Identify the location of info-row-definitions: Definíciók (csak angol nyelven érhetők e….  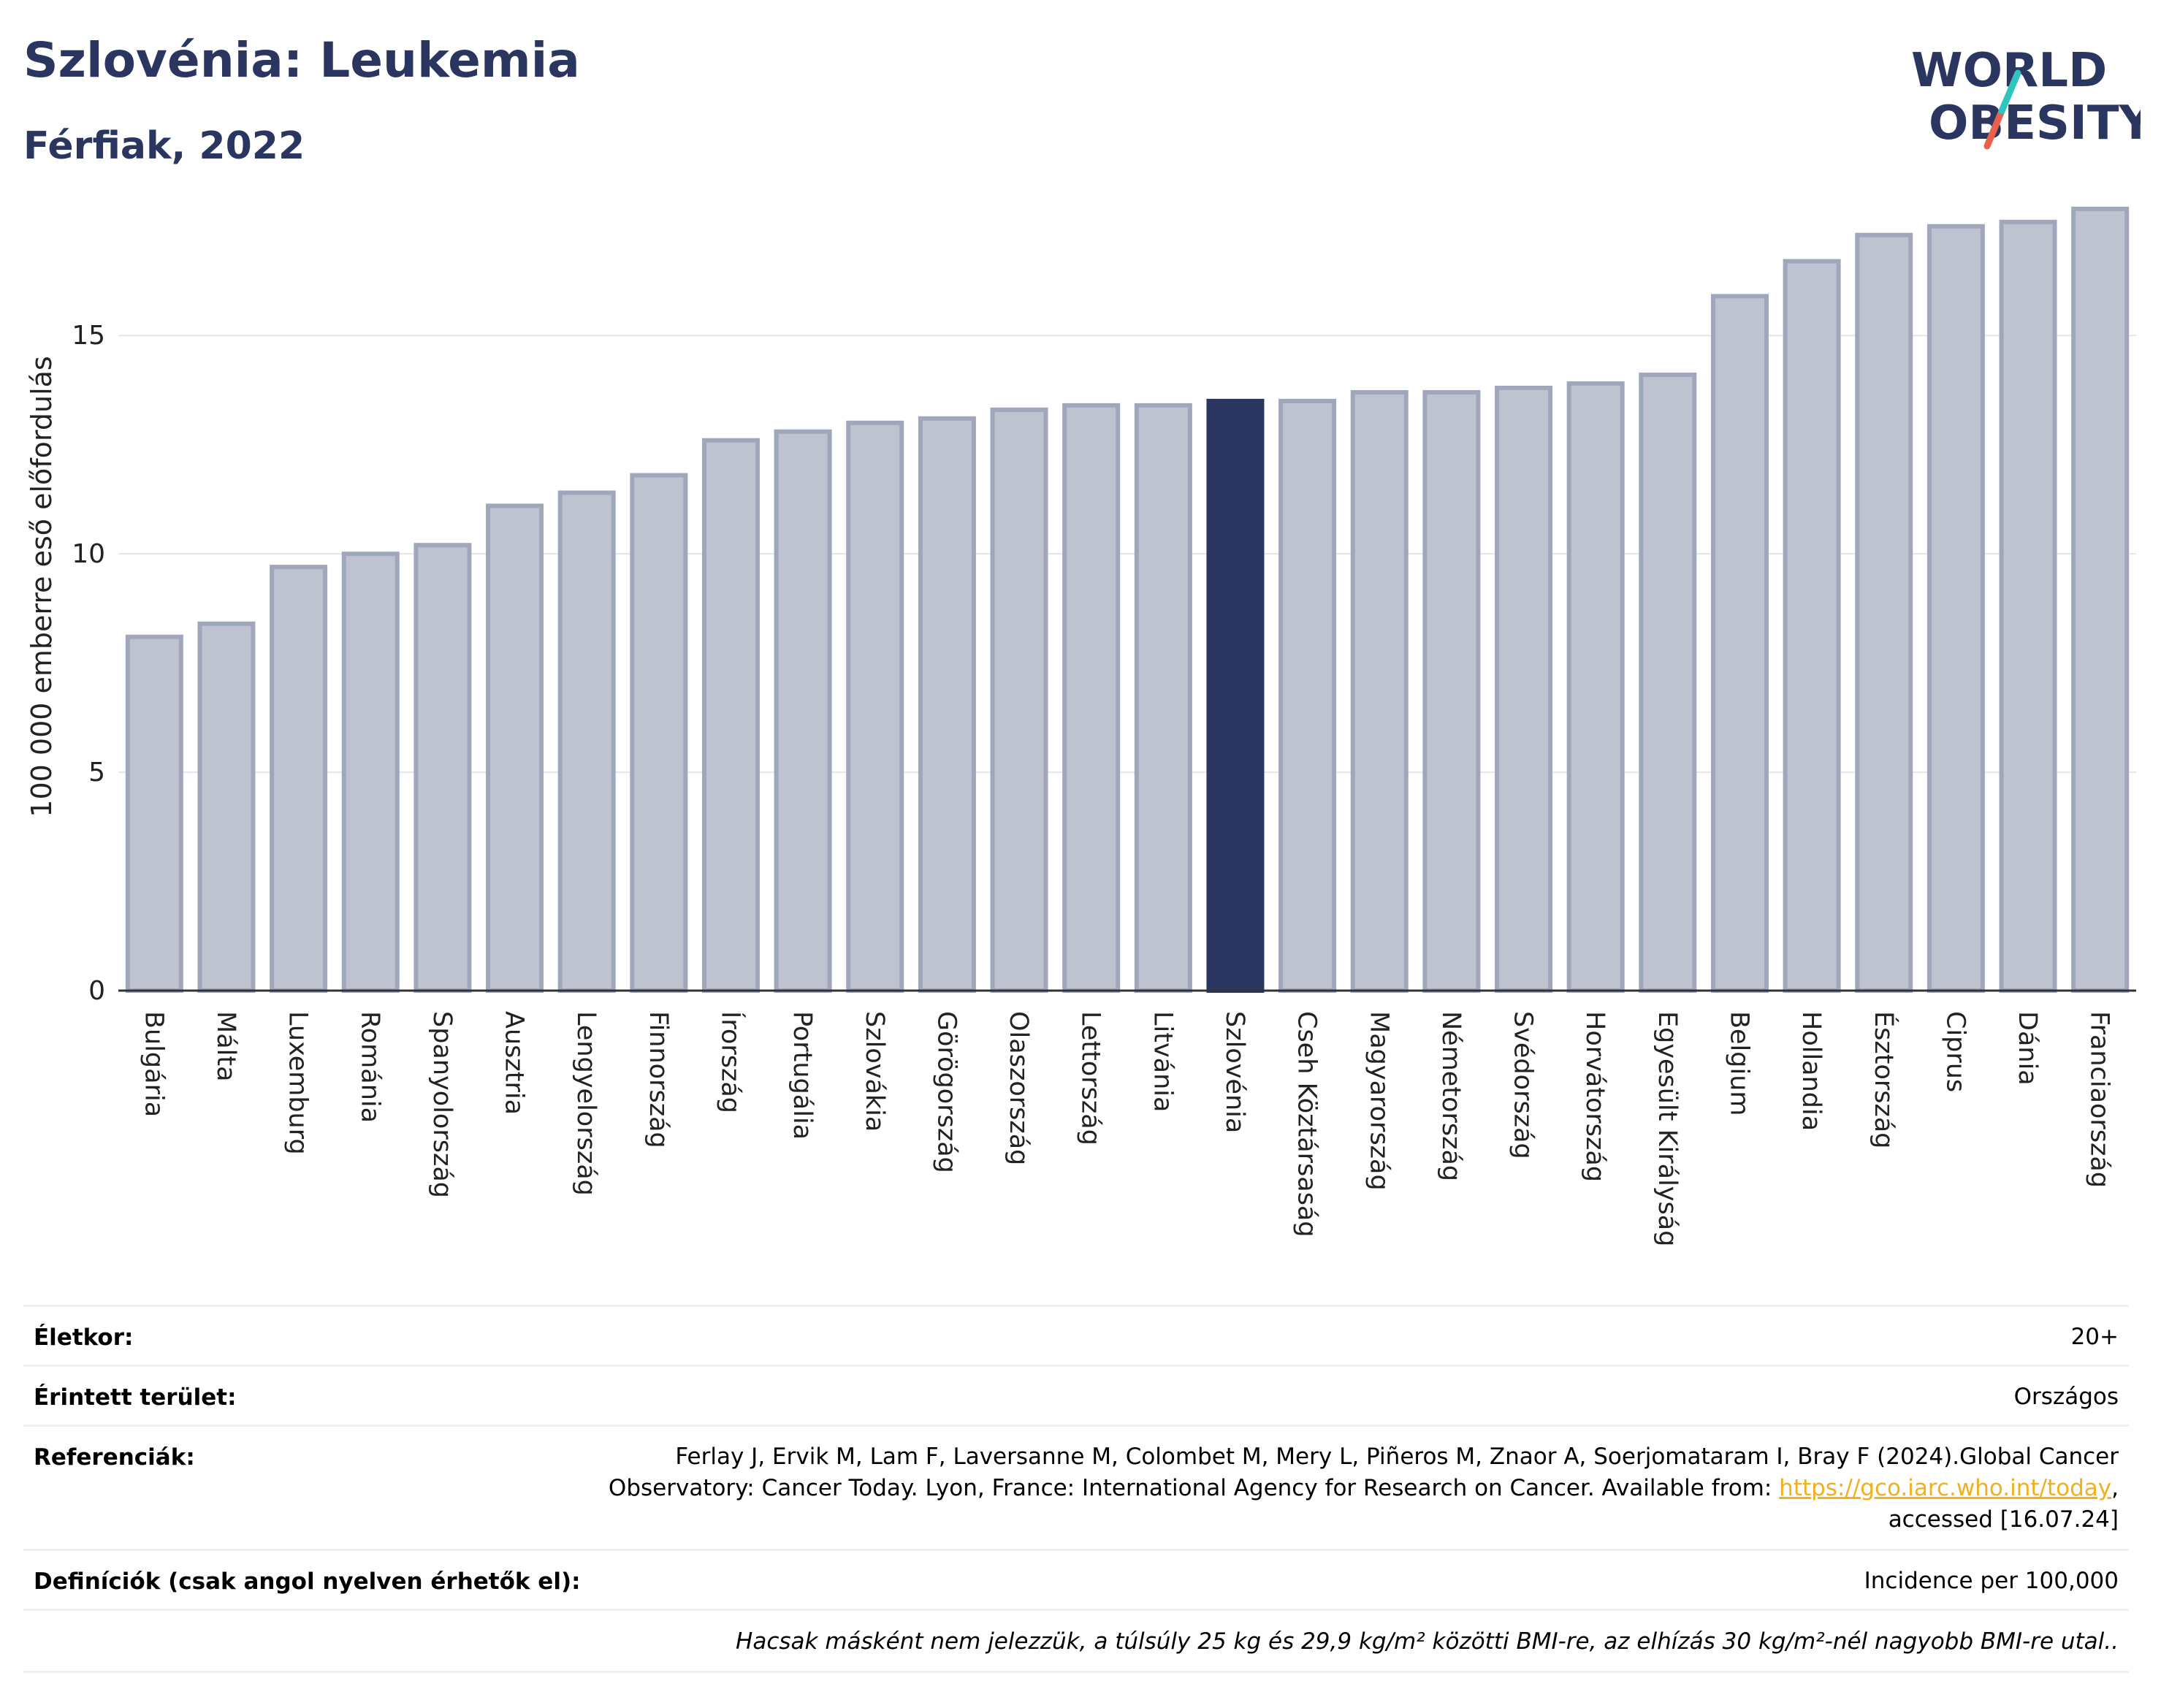
(1076, 1579).